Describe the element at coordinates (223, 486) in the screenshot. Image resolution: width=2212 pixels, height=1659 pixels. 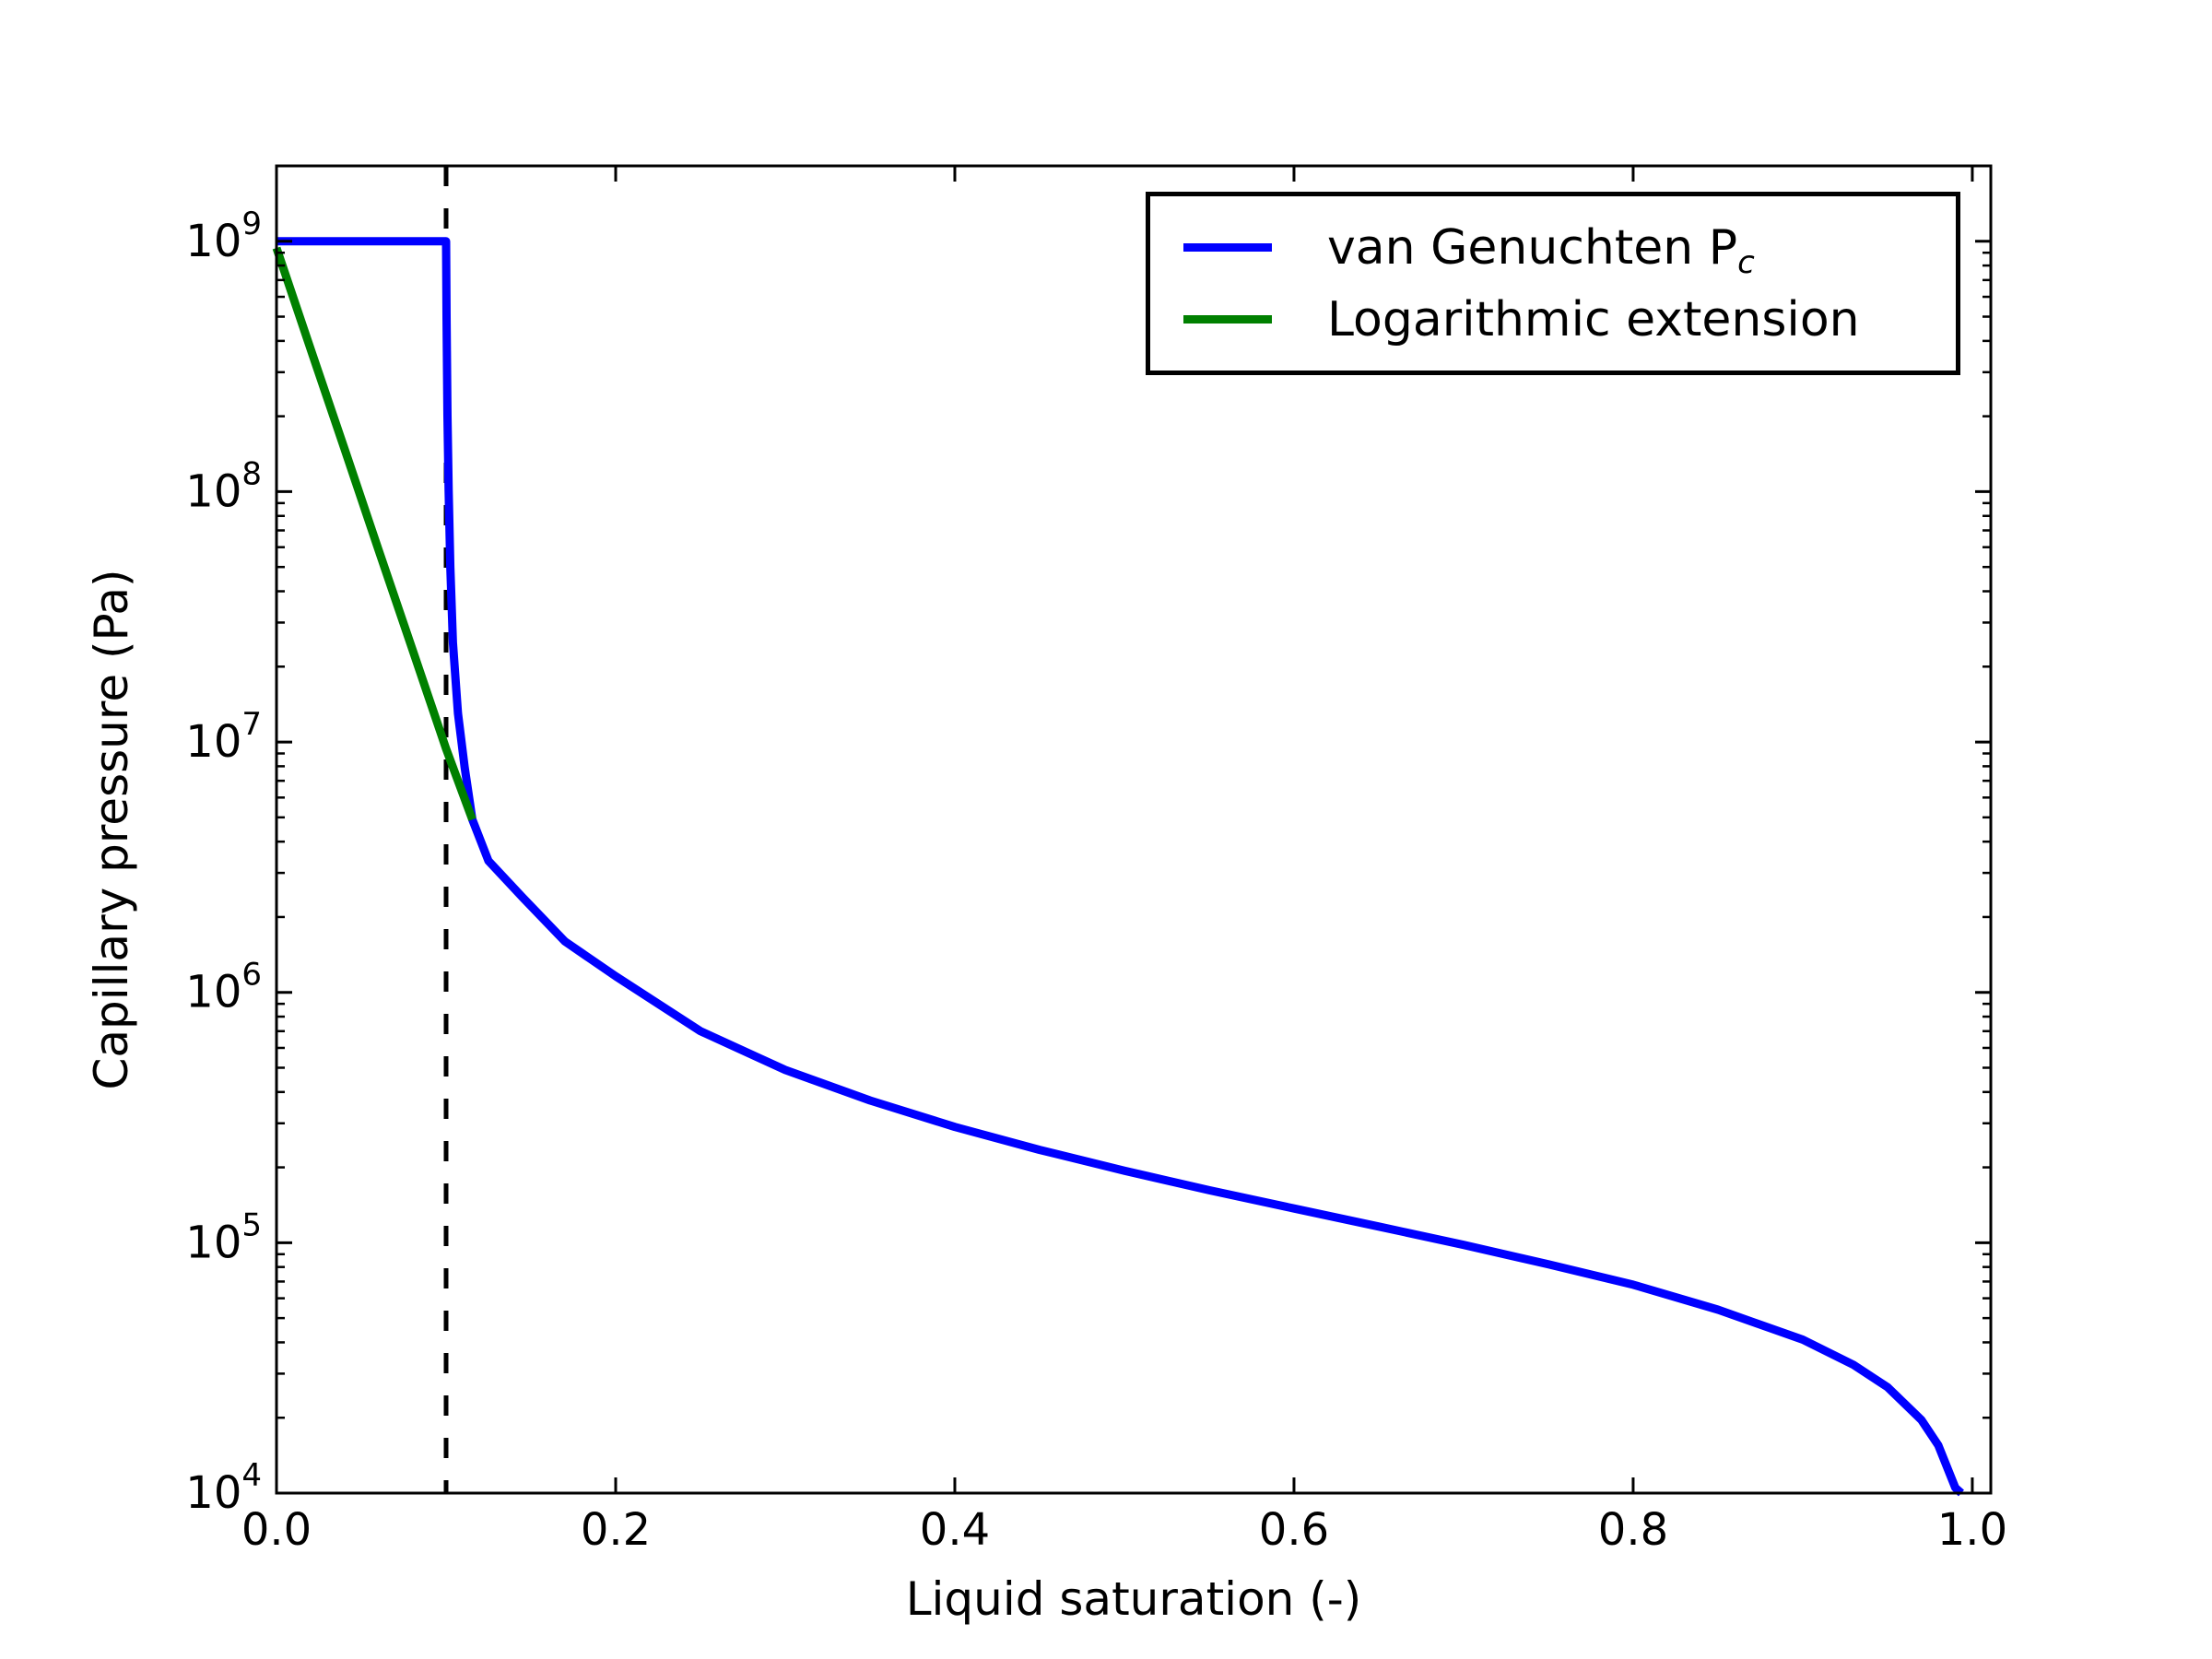
I see `y-tick-label: 10⁸` at that location.